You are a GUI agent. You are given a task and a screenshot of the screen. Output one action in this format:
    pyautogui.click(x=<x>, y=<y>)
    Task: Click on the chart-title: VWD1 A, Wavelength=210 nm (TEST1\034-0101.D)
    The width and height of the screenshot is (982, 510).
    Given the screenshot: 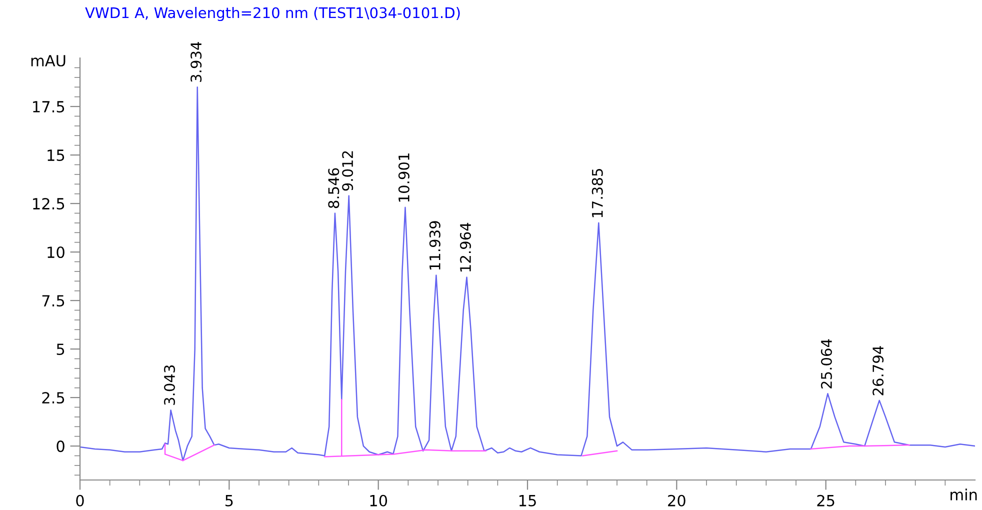 What is the action you would take?
    pyautogui.click(x=272, y=14)
    